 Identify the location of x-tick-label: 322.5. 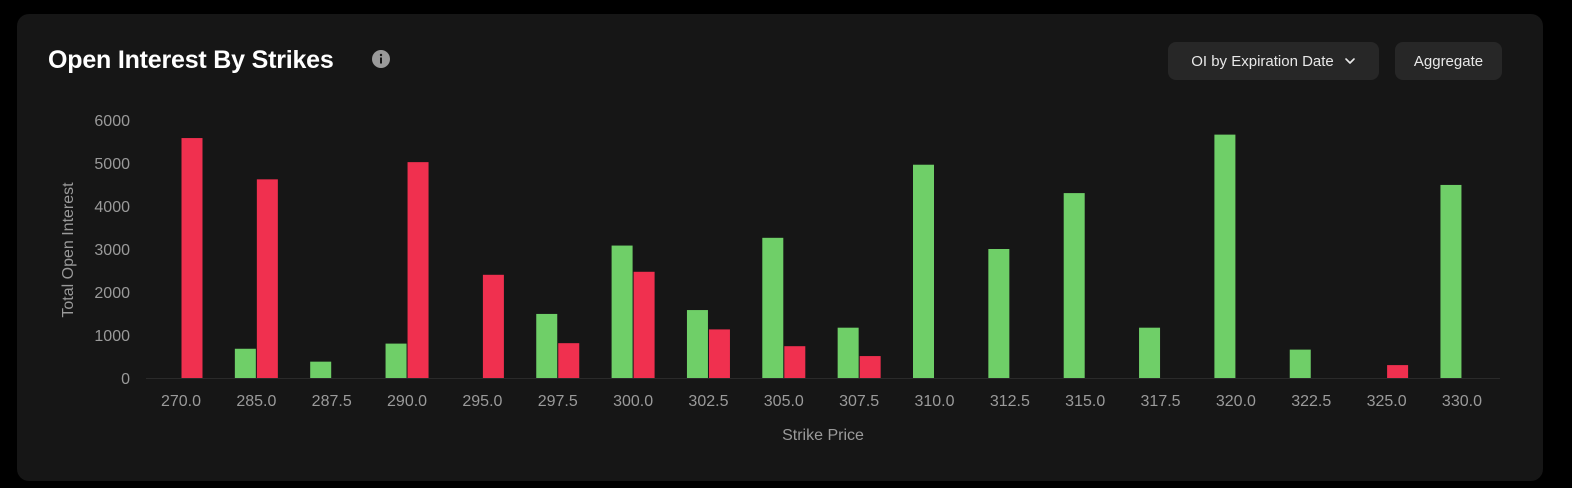
(1311, 401).